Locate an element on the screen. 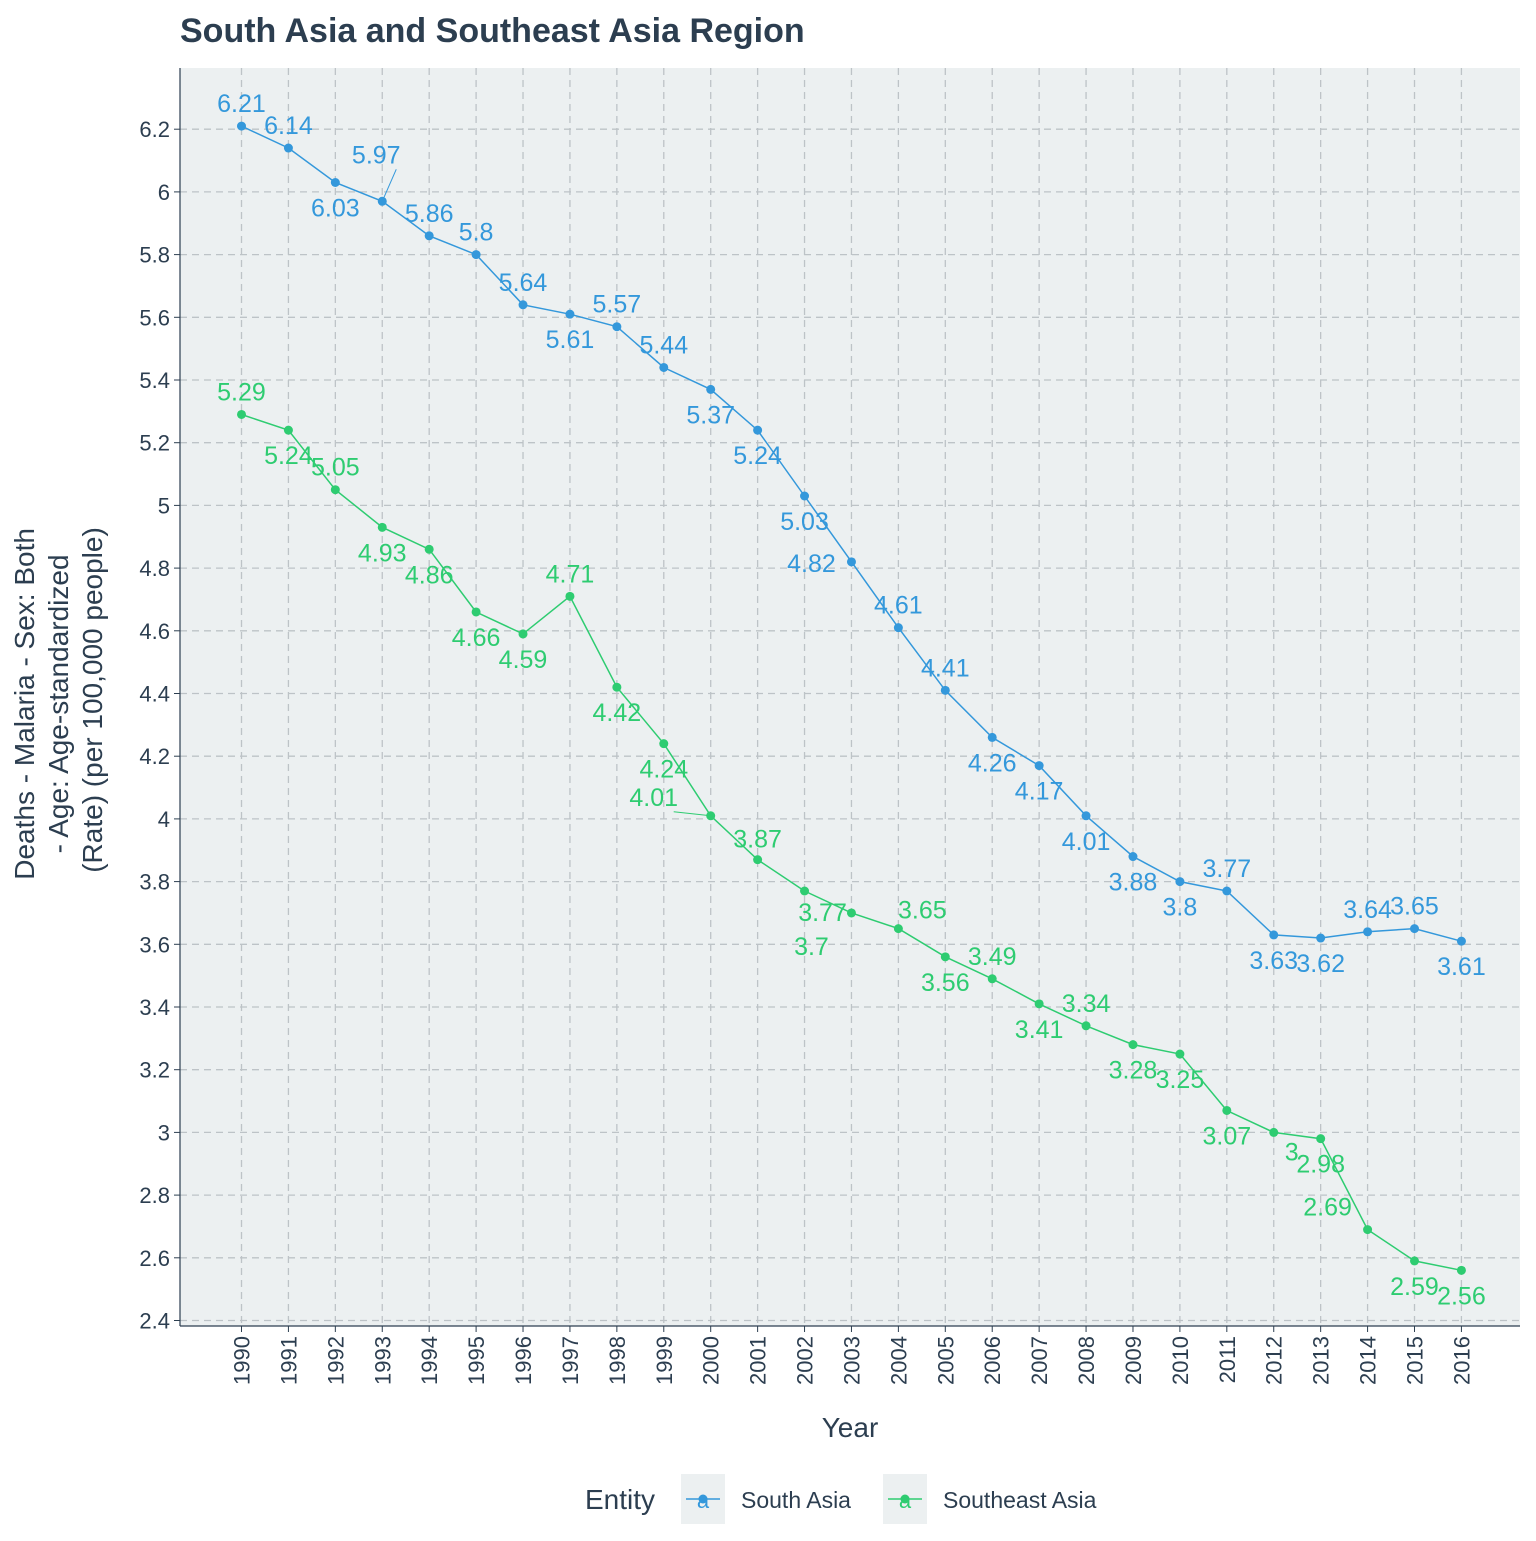  legend-key-glyph-southeast-asia: a is located at coordinates (905, 1500).